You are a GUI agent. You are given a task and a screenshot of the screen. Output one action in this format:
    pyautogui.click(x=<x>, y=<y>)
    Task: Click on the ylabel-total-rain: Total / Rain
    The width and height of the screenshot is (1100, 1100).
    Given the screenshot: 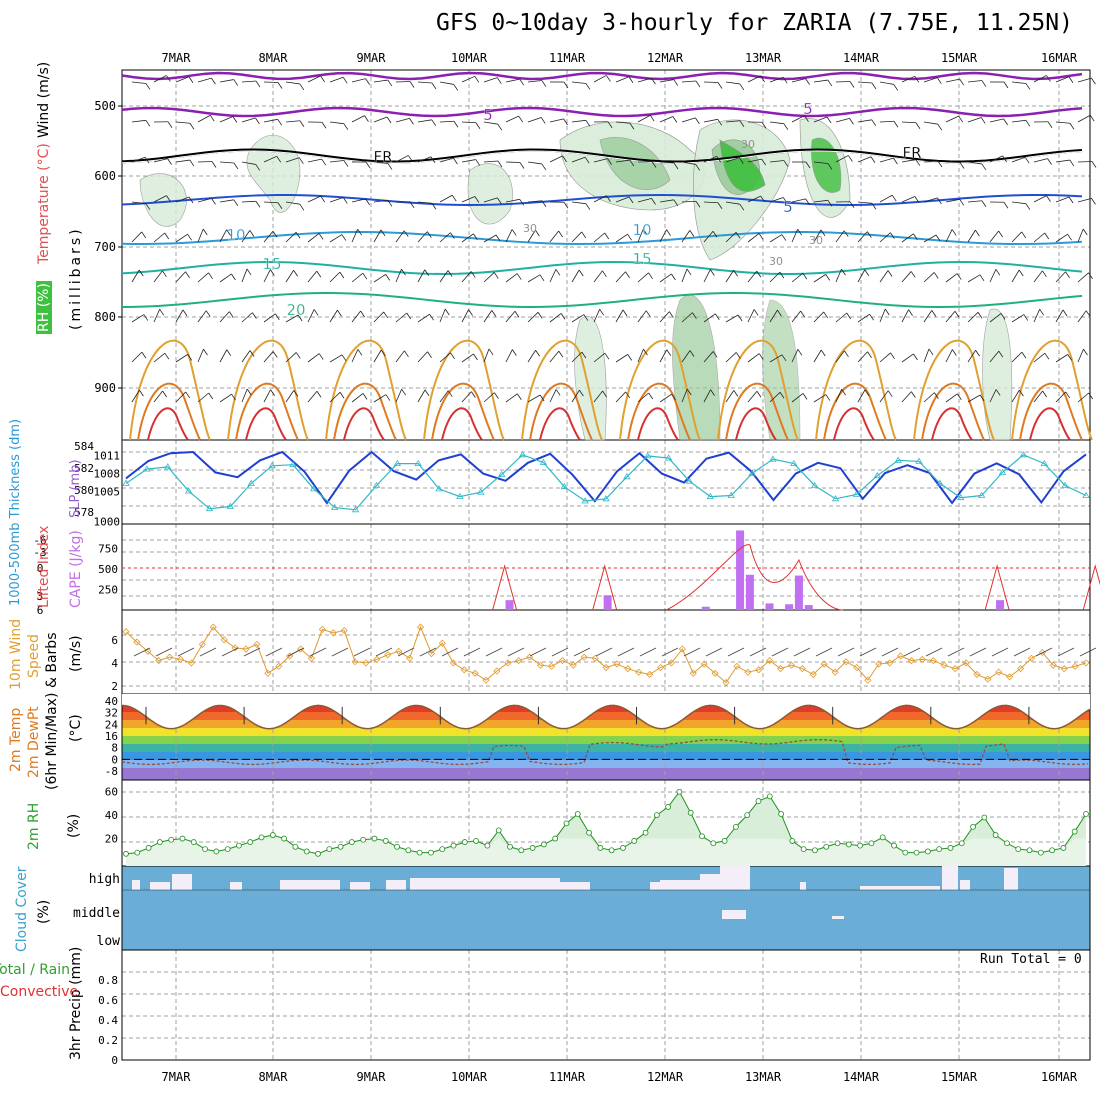 What is the action you would take?
    pyautogui.click(x=35, y=970)
    